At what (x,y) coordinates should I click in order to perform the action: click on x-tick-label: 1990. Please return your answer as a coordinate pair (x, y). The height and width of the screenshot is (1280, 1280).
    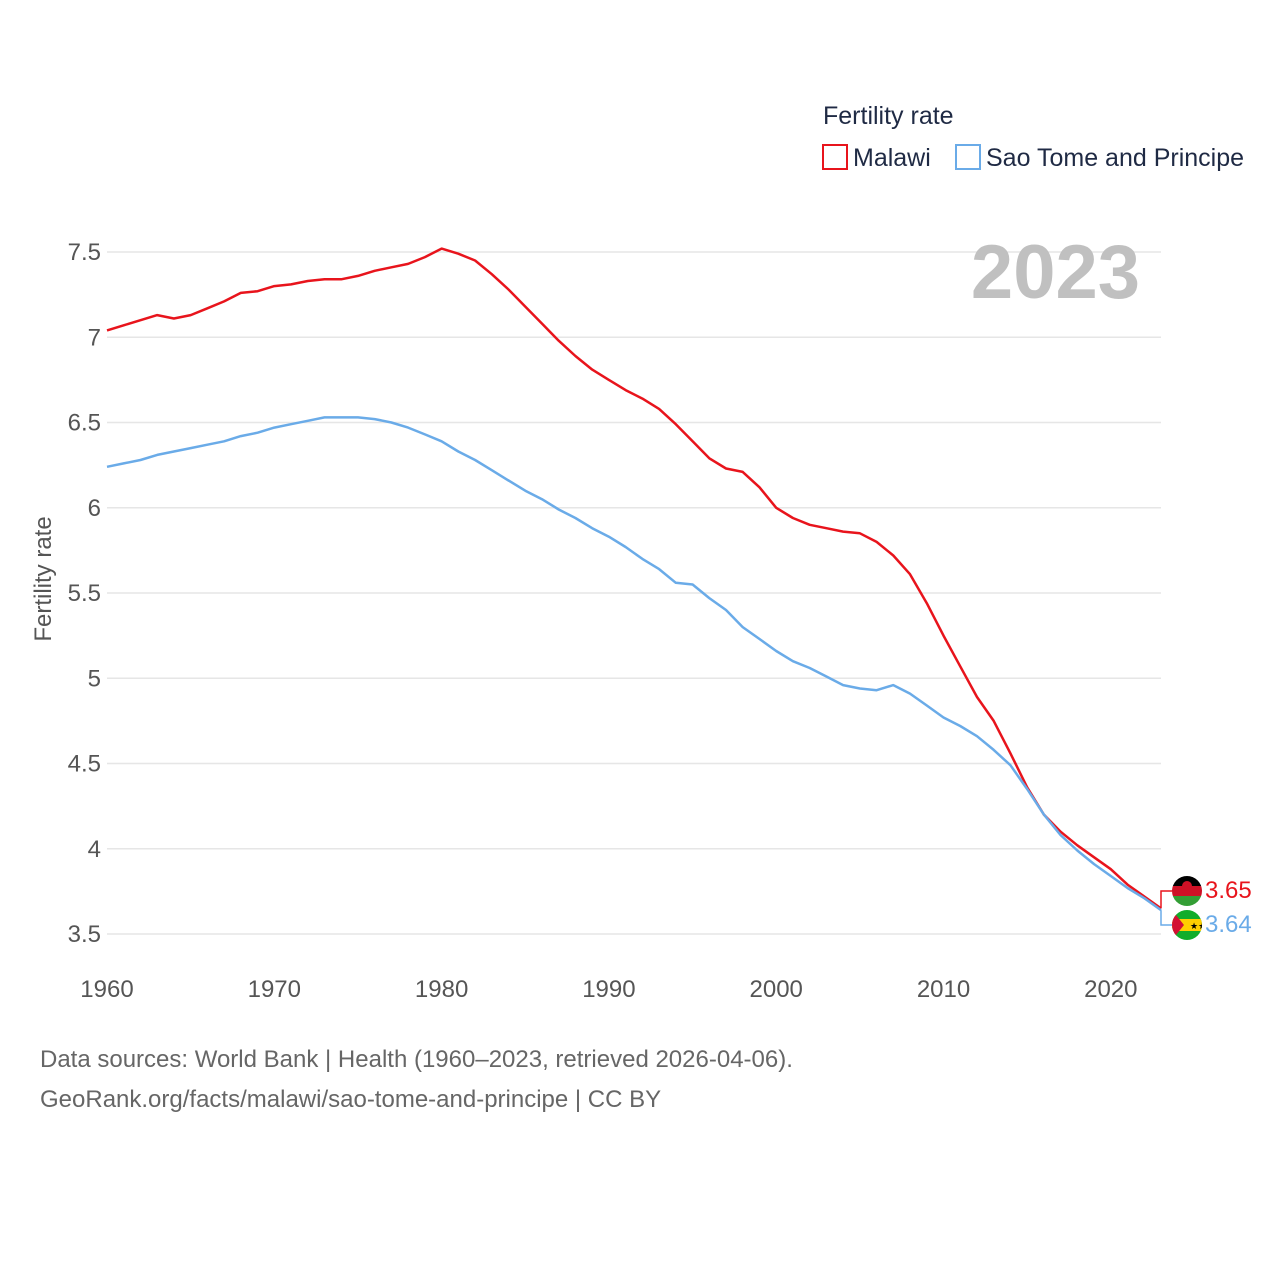
    Looking at the image, I should click on (608, 989).